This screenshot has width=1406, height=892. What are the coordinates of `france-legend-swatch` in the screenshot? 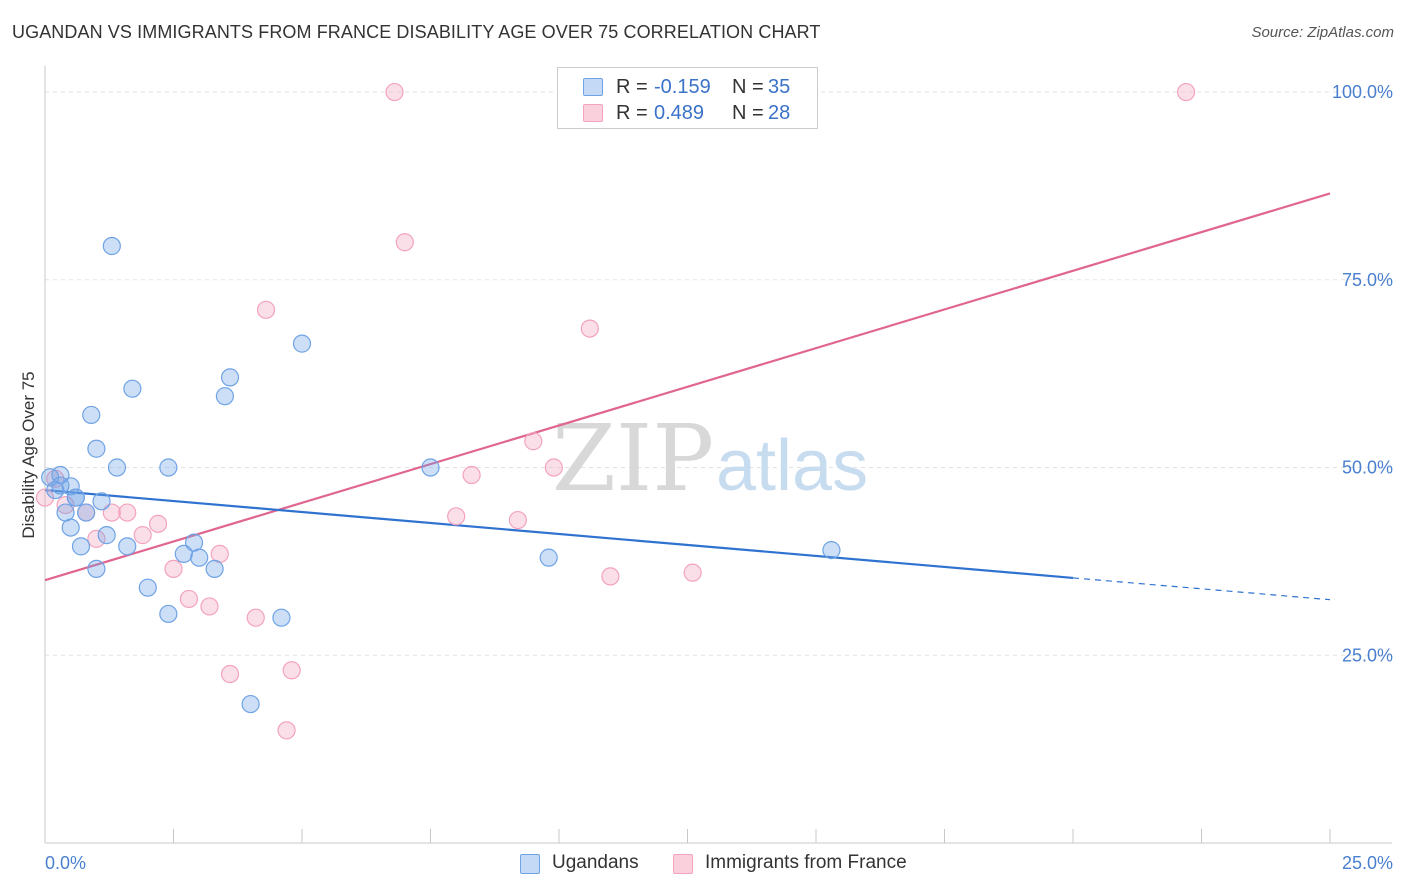 It's located at (683, 864).